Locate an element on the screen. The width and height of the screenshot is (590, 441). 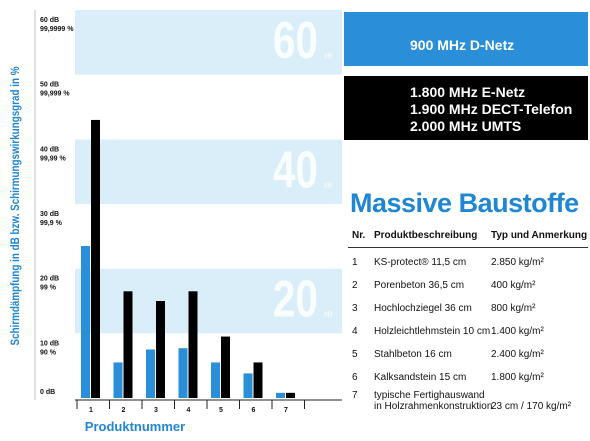
table-cell-nr: 6 is located at coordinates (355, 377).